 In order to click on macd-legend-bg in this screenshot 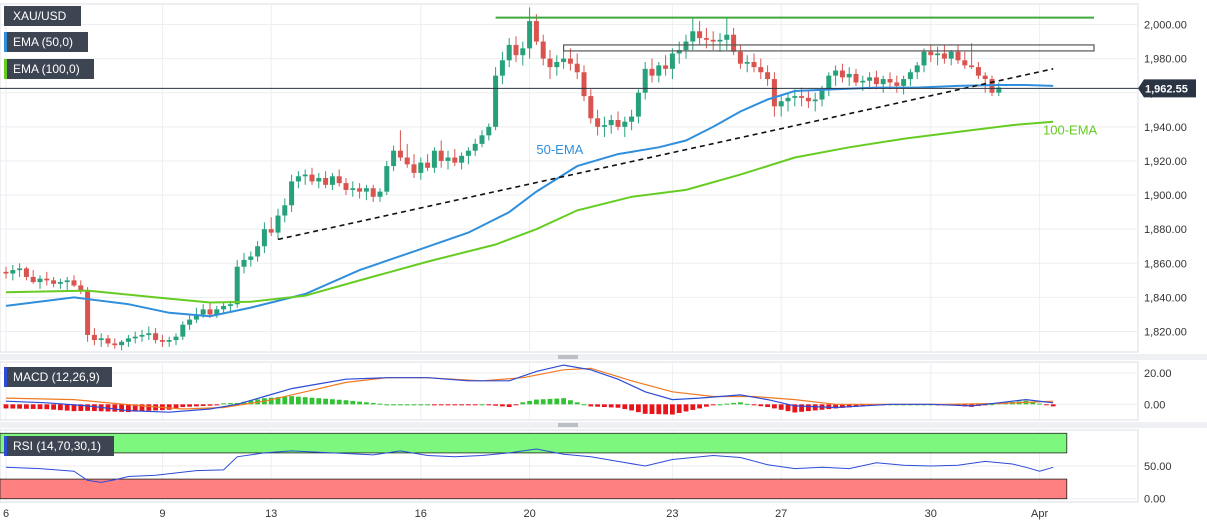, I will do `click(58, 377)`.